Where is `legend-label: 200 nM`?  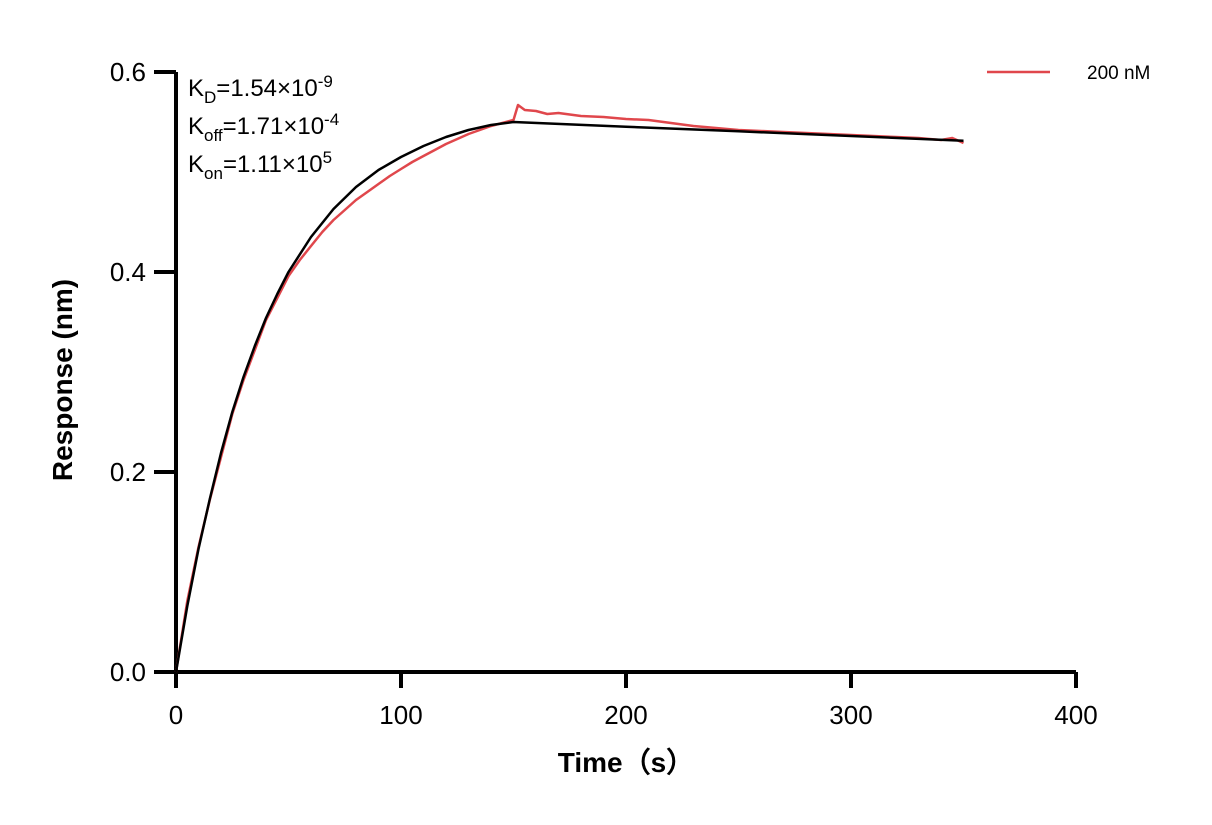
legend-label: 200 nM is located at coordinates (1118, 73).